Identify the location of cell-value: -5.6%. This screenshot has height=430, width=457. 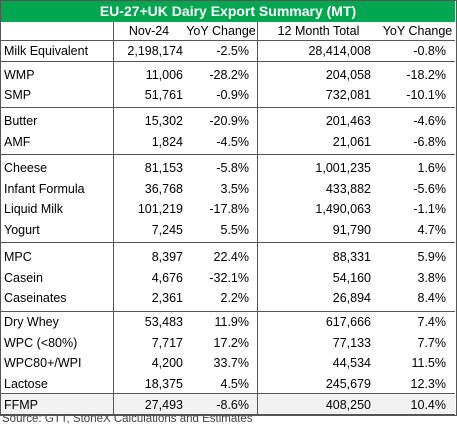
(429, 188).